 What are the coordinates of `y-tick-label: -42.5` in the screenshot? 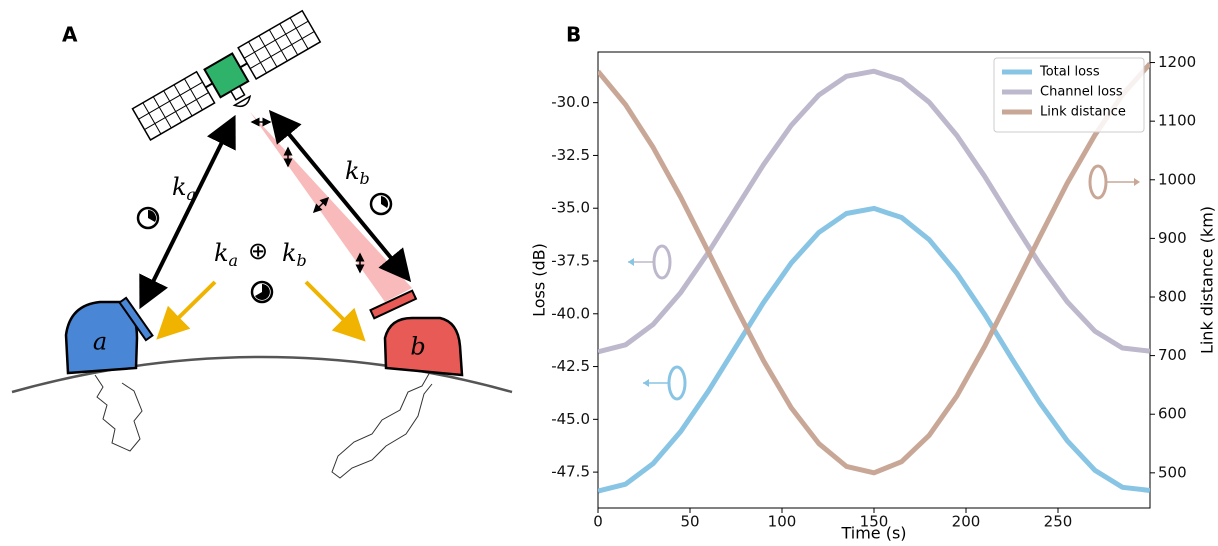 It's located at (570, 366).